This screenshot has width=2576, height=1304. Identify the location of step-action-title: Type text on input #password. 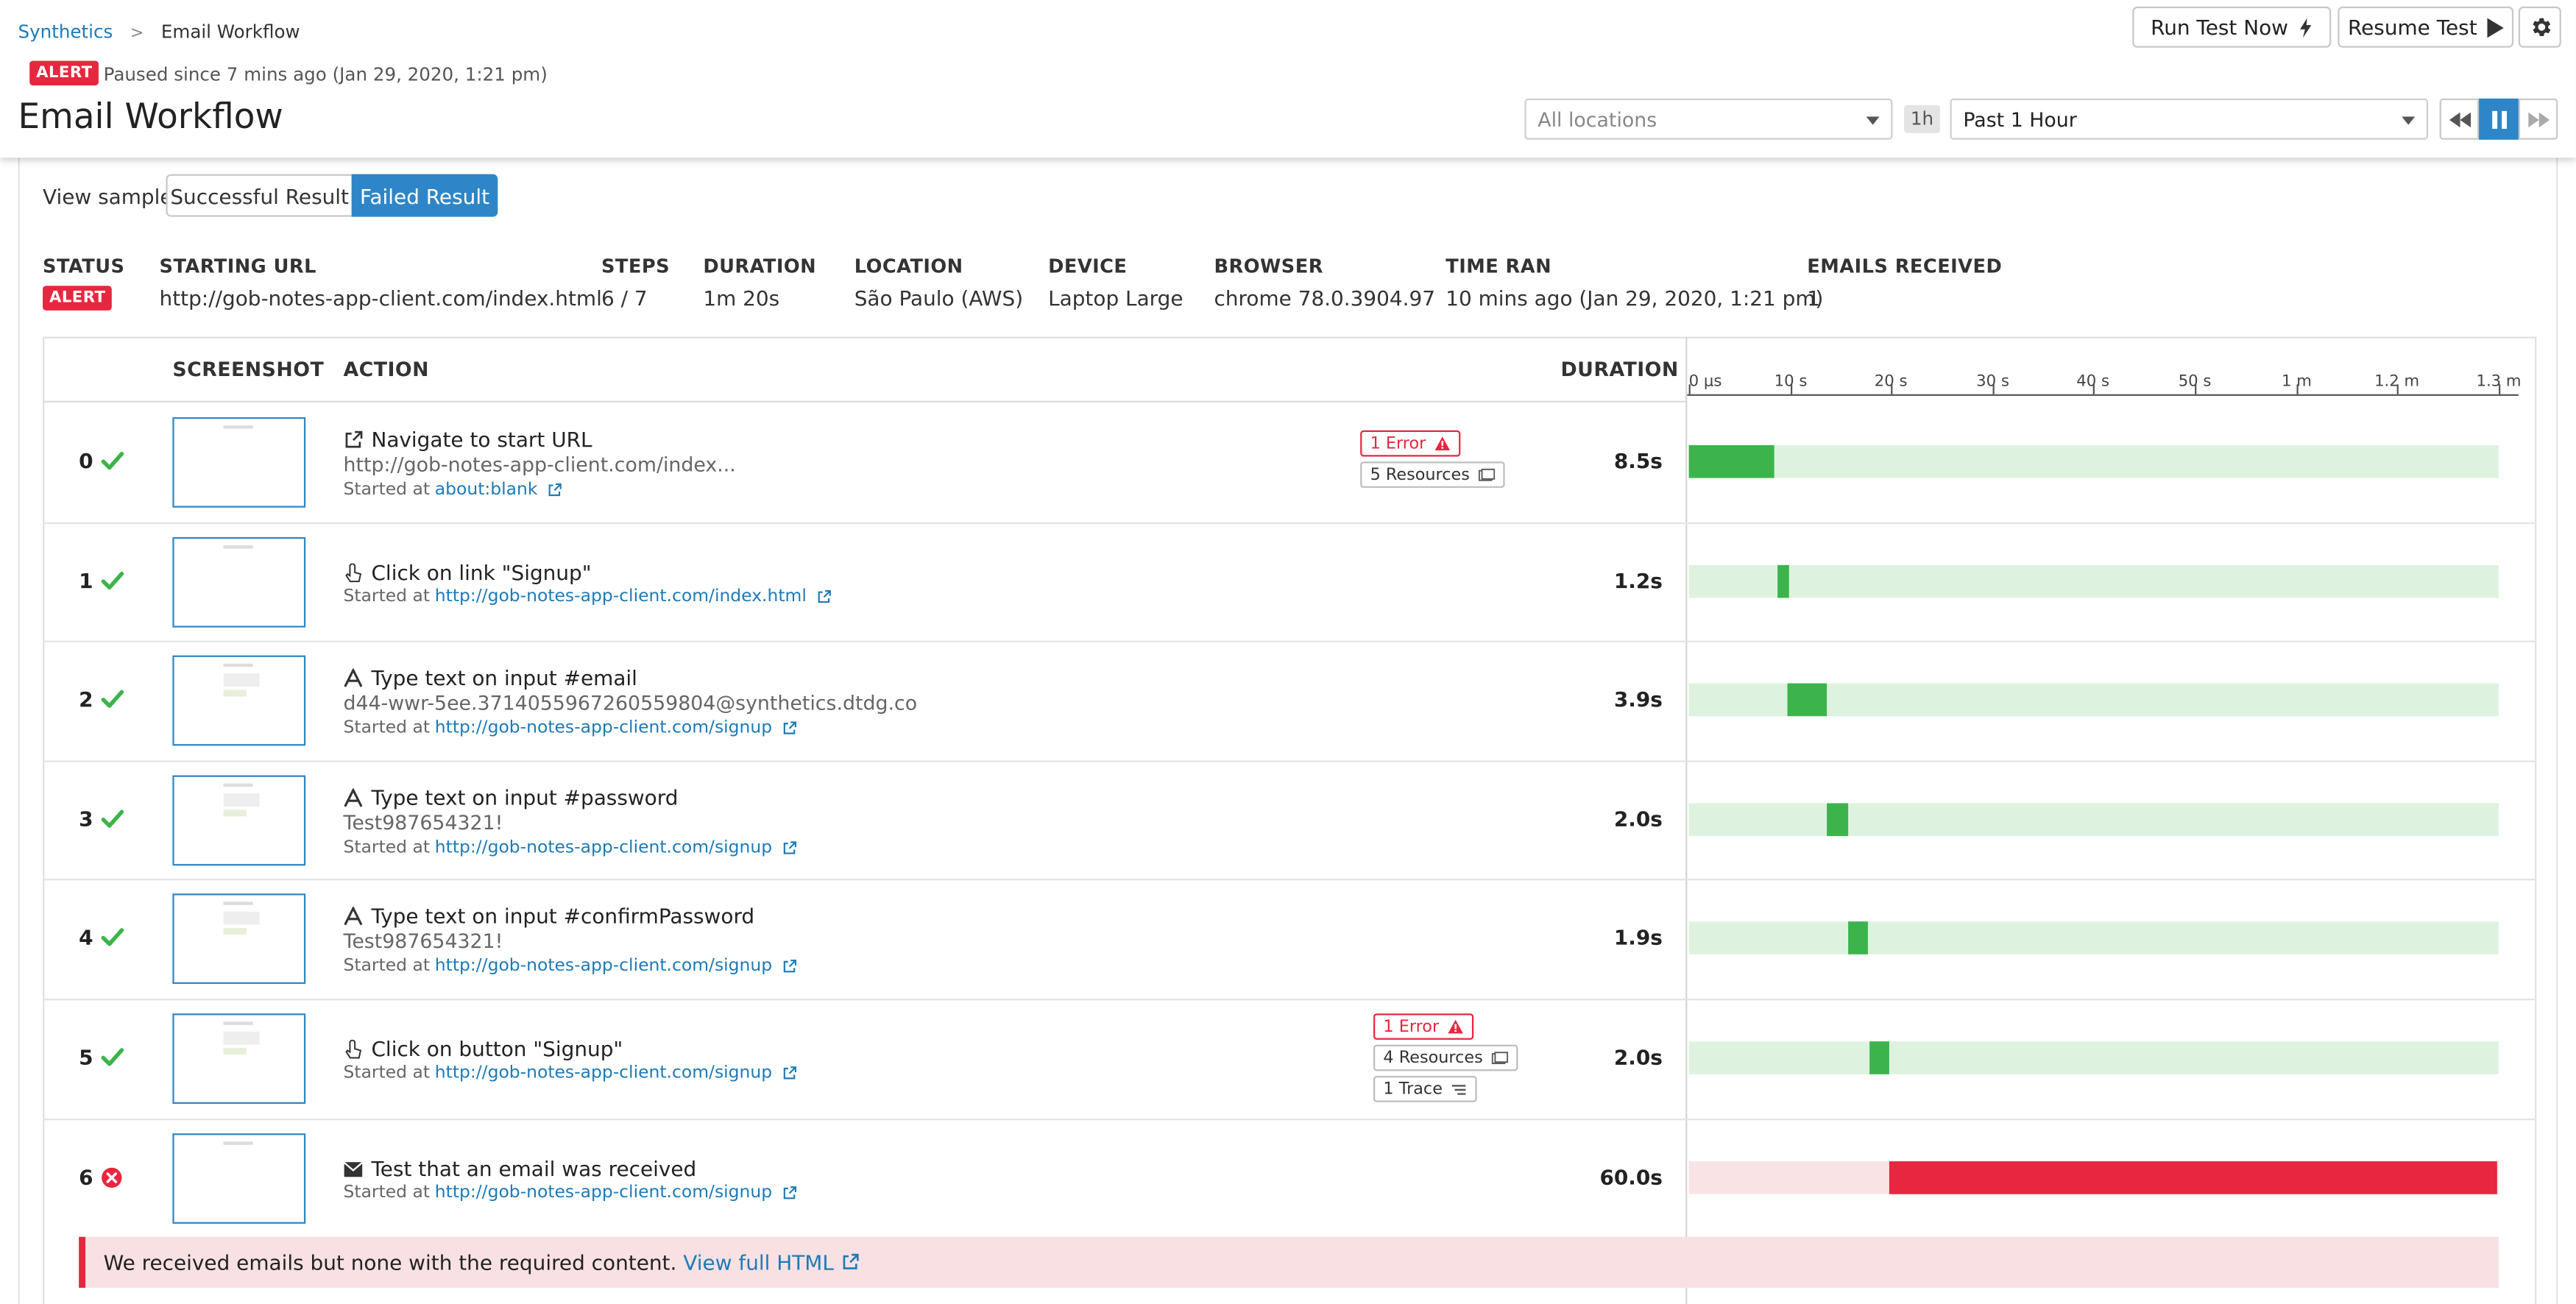
(511, 797).